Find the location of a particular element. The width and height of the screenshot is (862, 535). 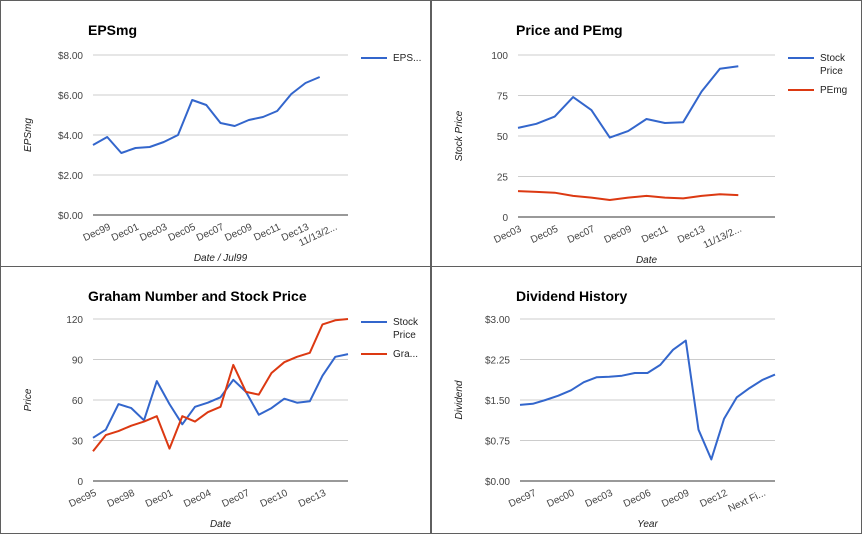

price-xtick-label: Dec03 is located at coordinates (507, 235).